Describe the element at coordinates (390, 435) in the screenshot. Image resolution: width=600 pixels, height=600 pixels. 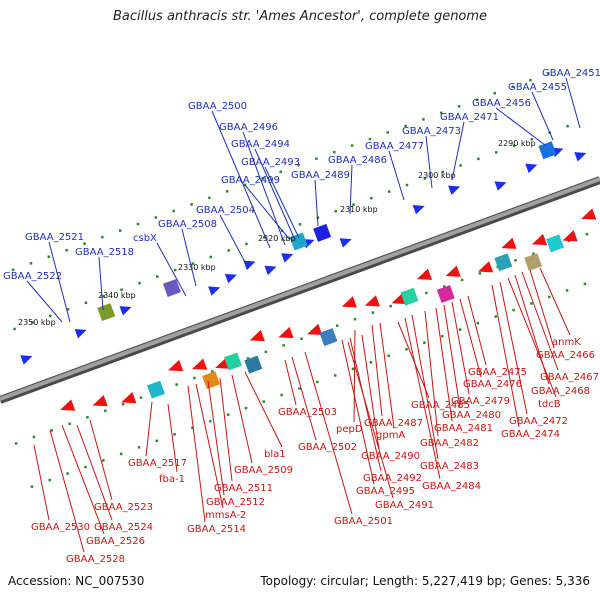
I see `reverse-gene-label: gpmA` at that location.